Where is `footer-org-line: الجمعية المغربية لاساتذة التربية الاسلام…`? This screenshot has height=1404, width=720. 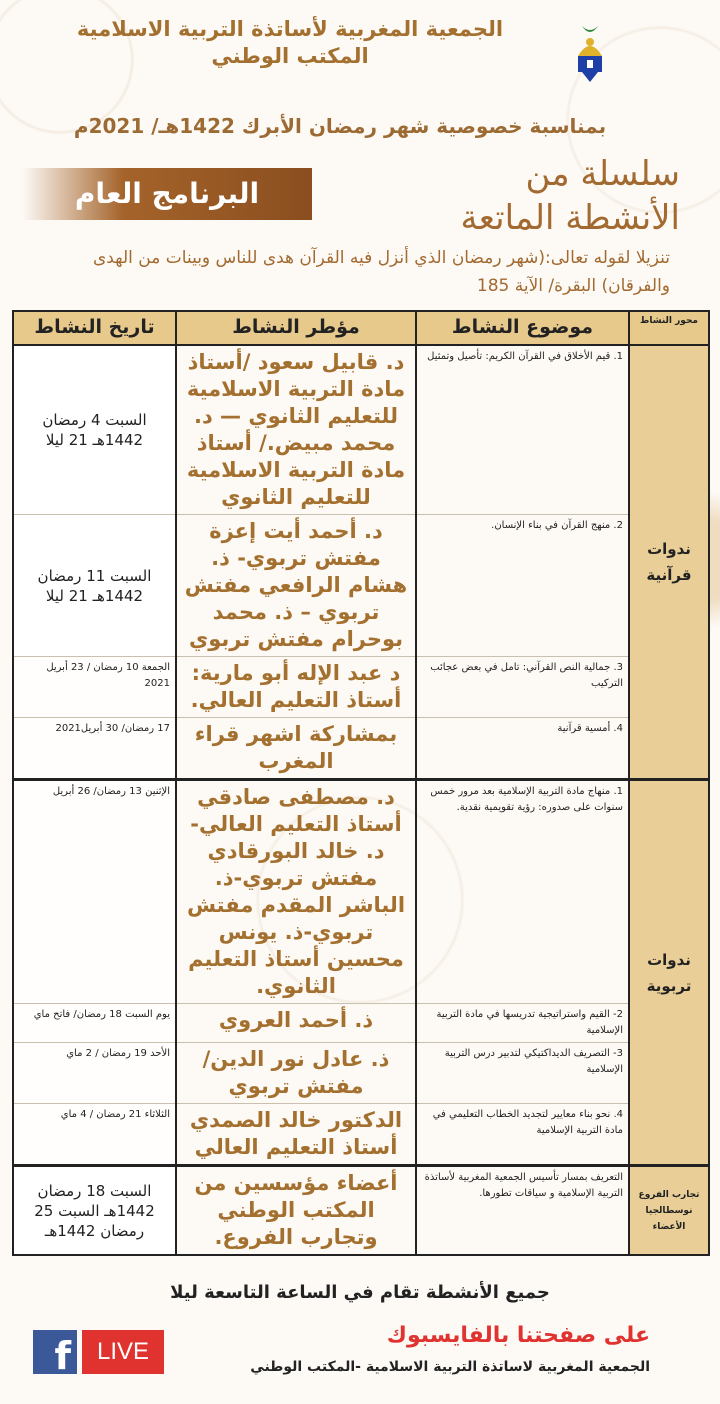 footer-org-line: الجمعية المغربية لاساتذة التربية الاسلام… is located at coordinates (450, 1367).